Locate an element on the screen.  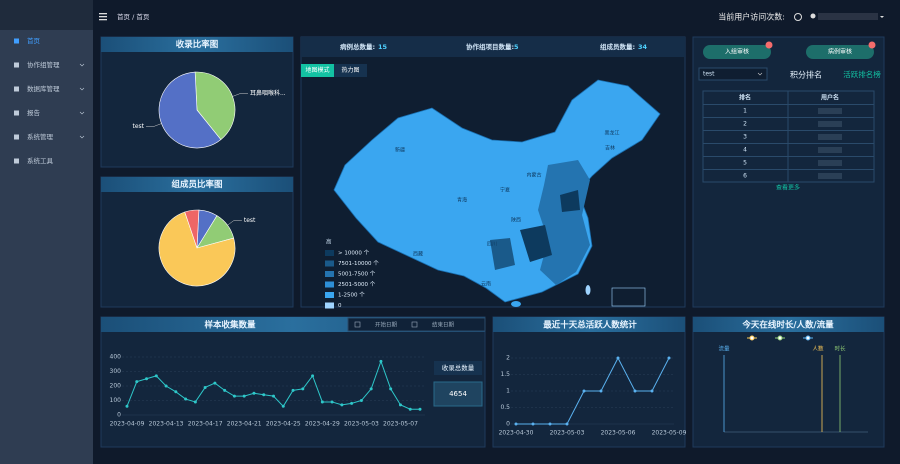
menu-item: 报告 is located at coordinates (34, 112).